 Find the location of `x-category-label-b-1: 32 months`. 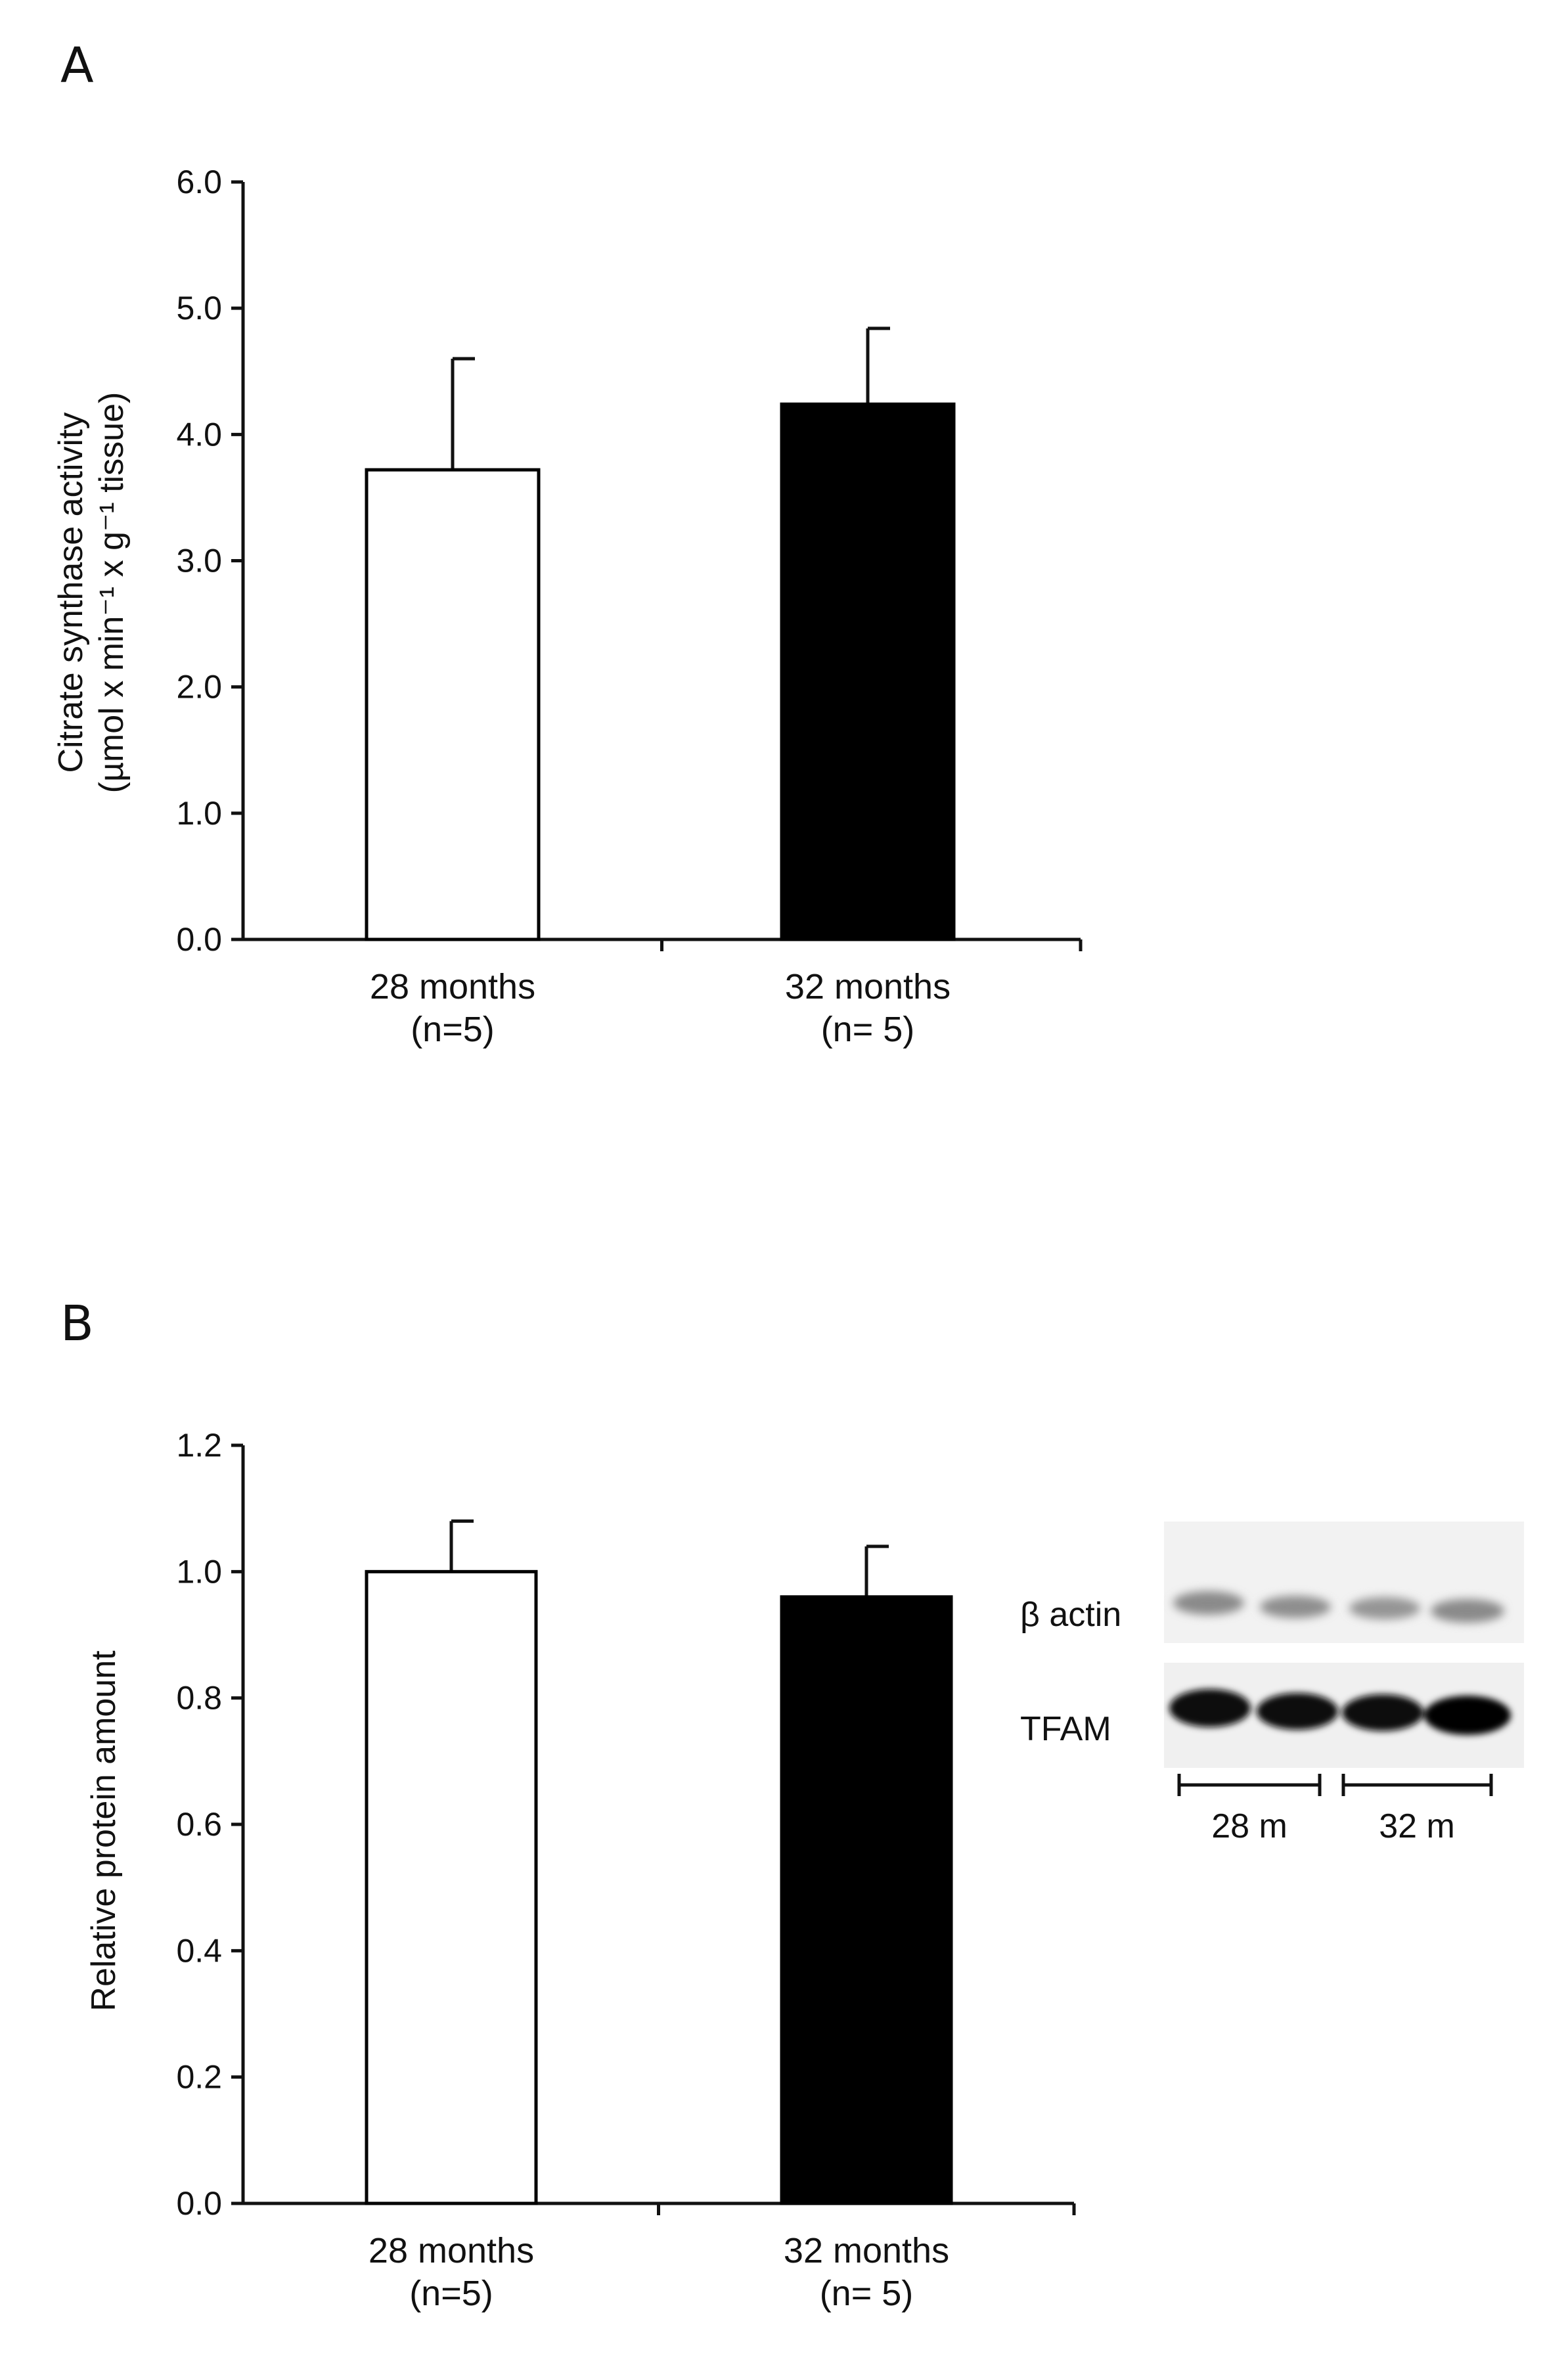

x-category-label-b-1: 32 months is located at coordinates (866, 2250).